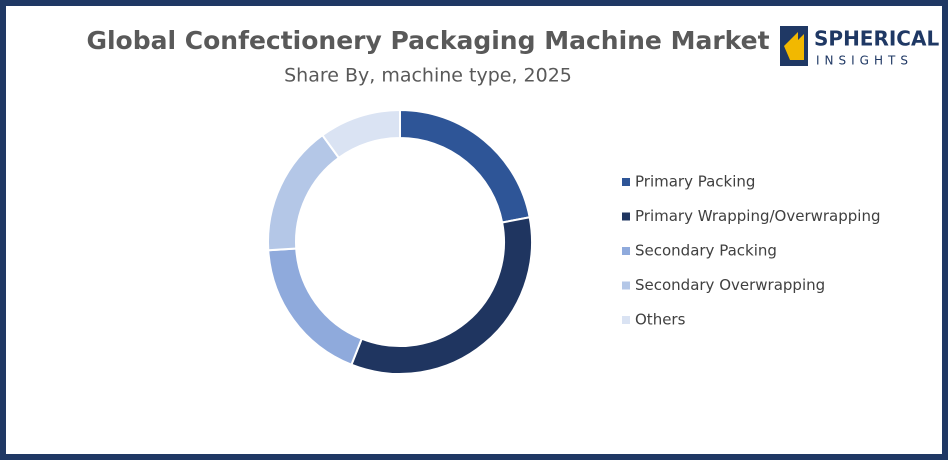 The image size is (948, 460). What do you see at coordinates (730, 285) in the screenshot?
I see `legend-label: Secondary Overwrapping` at bounding box center [730, 285].